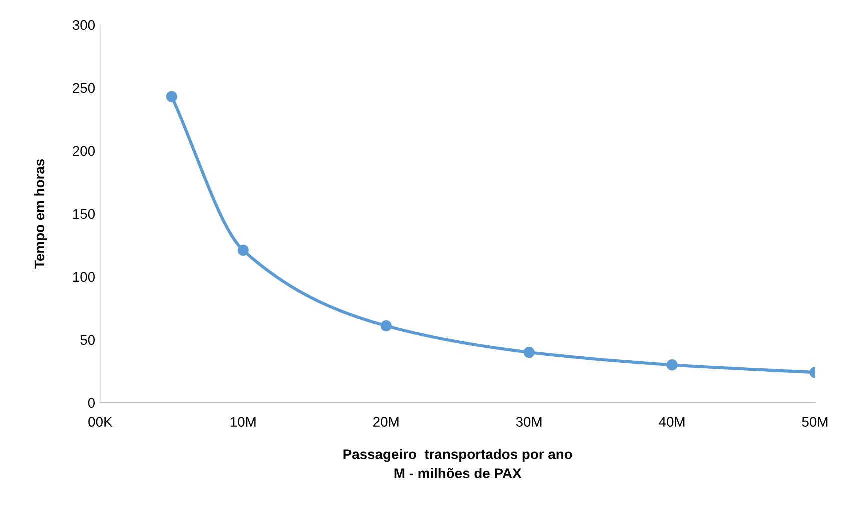  What do you see at coordinates (84, 151) in the screenshot?
I see `y-tick-label: 200` at bounding box center [84, 151].